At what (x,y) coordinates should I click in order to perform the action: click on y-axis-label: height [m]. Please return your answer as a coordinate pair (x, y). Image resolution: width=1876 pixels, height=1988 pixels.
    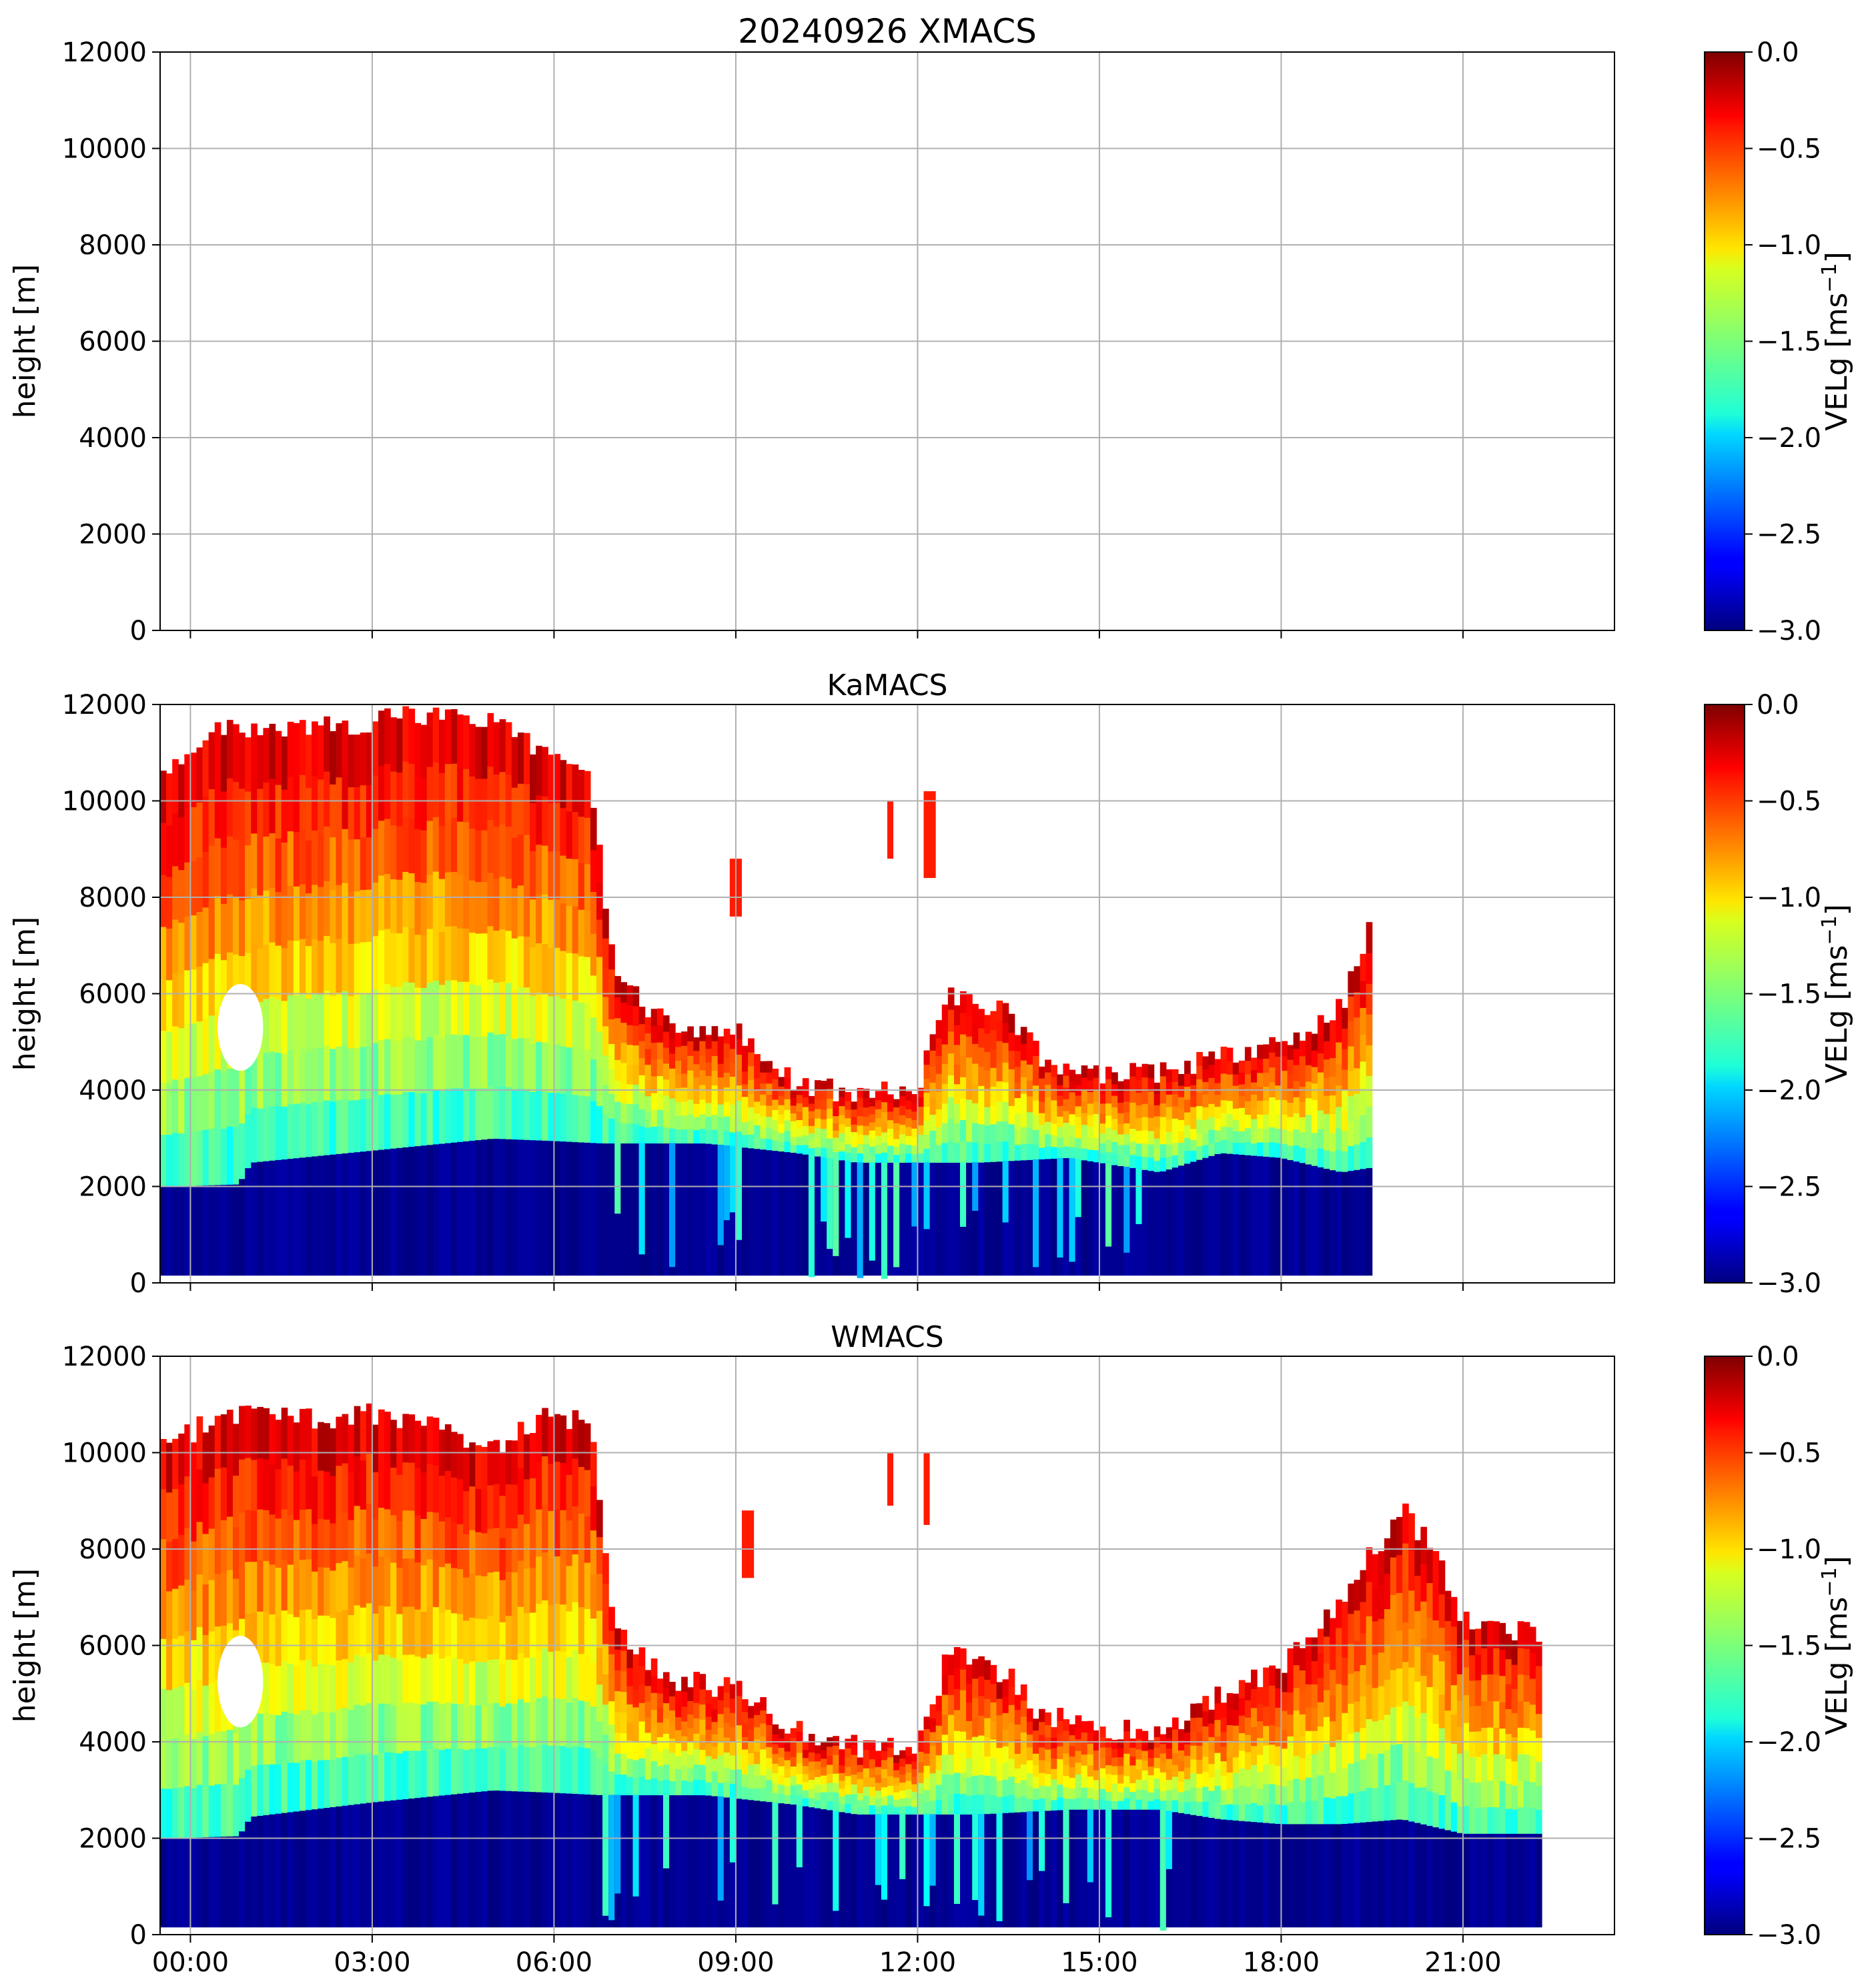
    Looking at the image, I should click on (25, 994).